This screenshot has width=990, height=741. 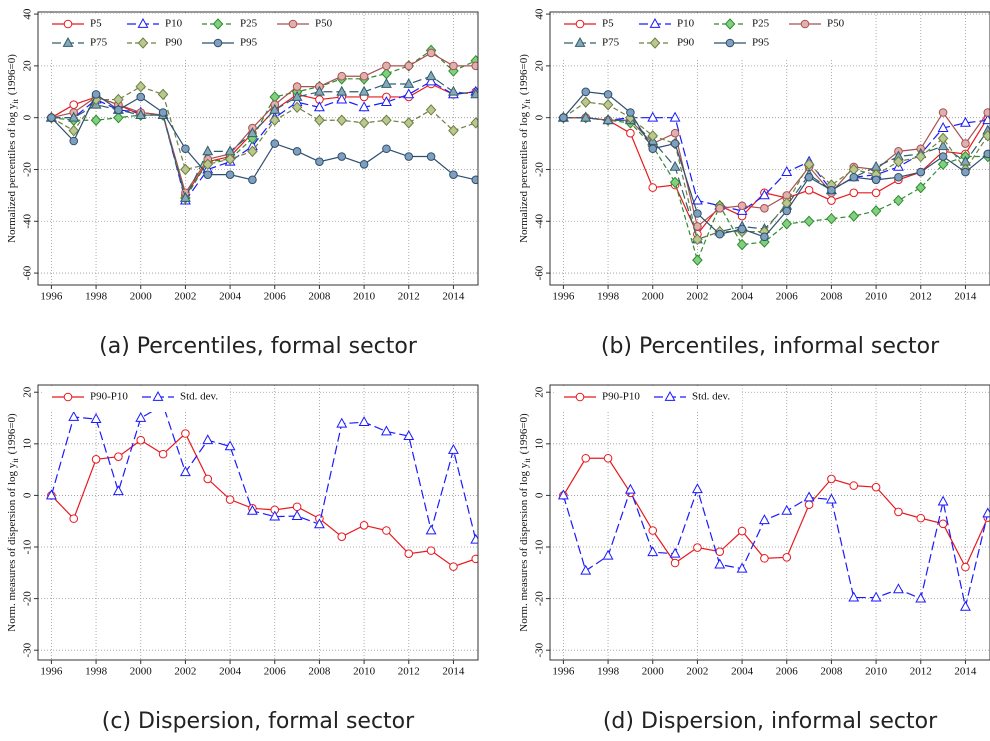 I want to click on plot-data, so click(x=261, y=124).